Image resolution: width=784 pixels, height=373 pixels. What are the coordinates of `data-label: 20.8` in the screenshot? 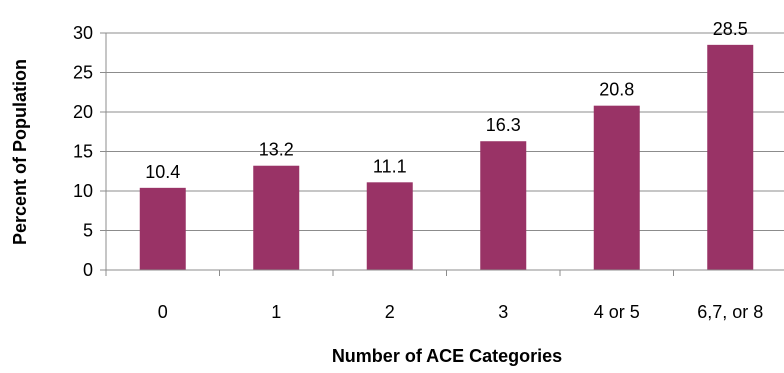 It's located at (616, 90).